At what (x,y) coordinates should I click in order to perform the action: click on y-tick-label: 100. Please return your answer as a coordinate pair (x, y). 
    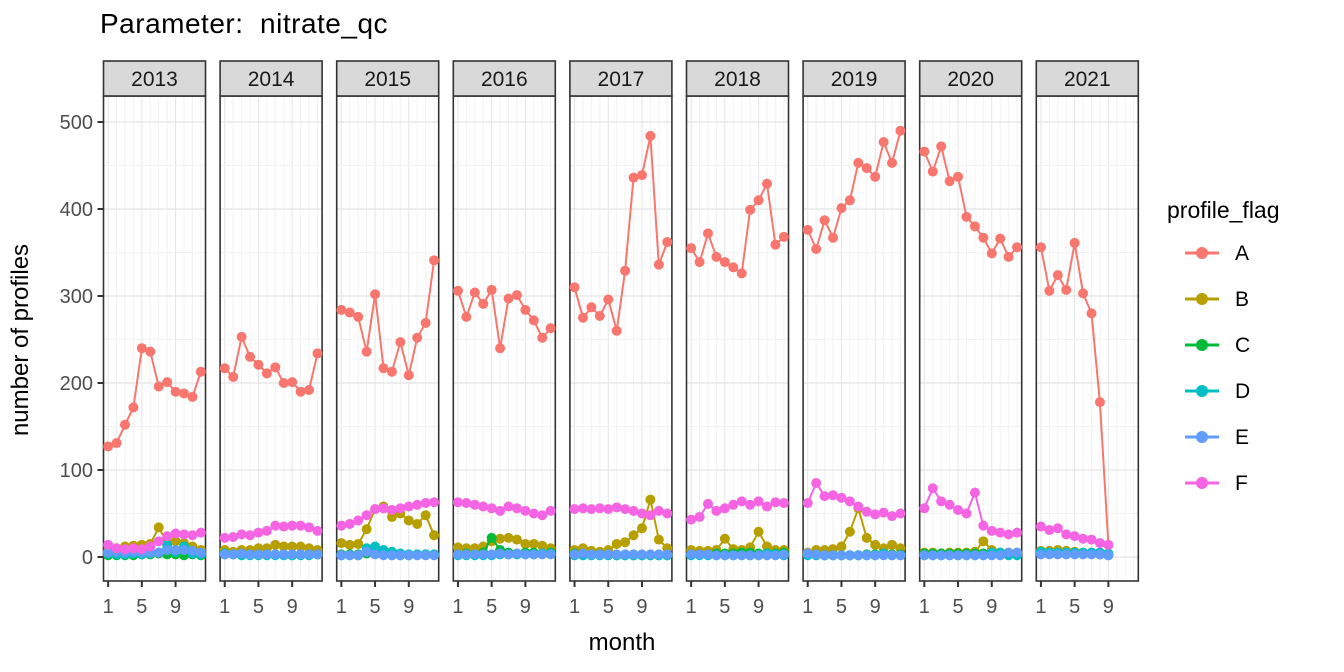
    Looking at the image, I should click on (76, 471).